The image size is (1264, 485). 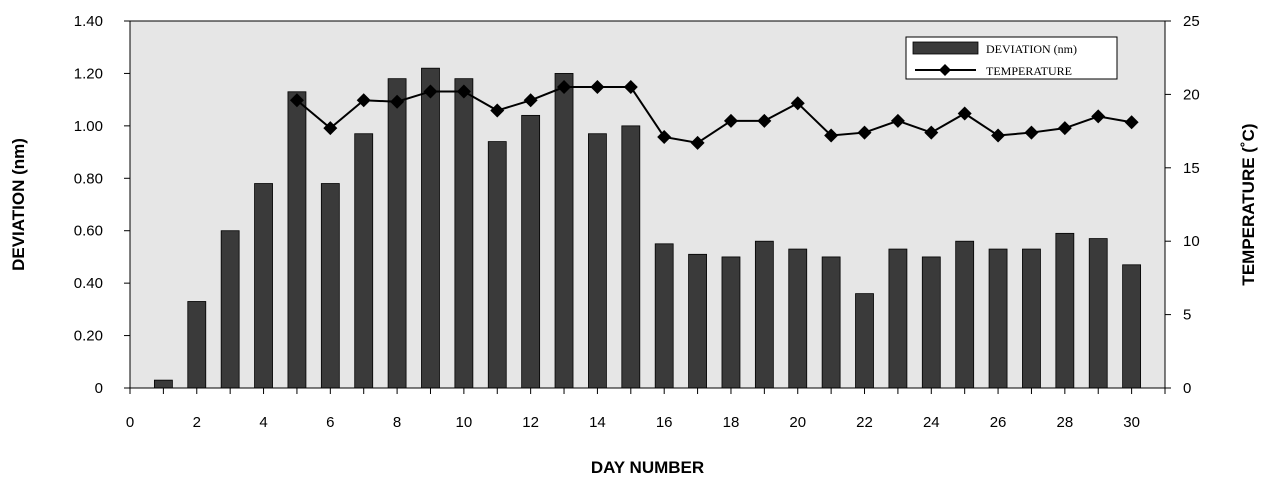 I want to click on y-tick-label: 1.40, so click(x=88, y=21).